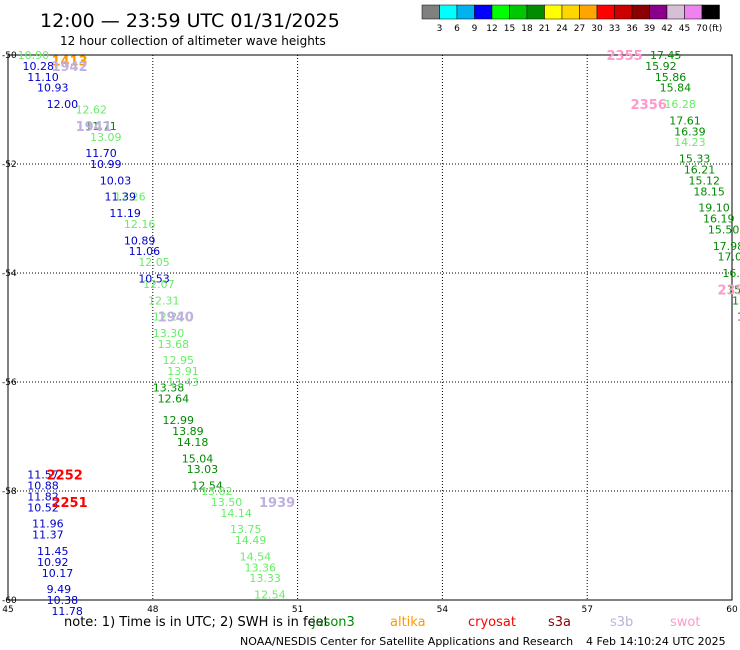 The width and height of the screenshot is (740, 650). What do you see at coordinates (9, 492) in the screenshot?
I see `y-tick-label: -58` at bounding box center [9, 492].